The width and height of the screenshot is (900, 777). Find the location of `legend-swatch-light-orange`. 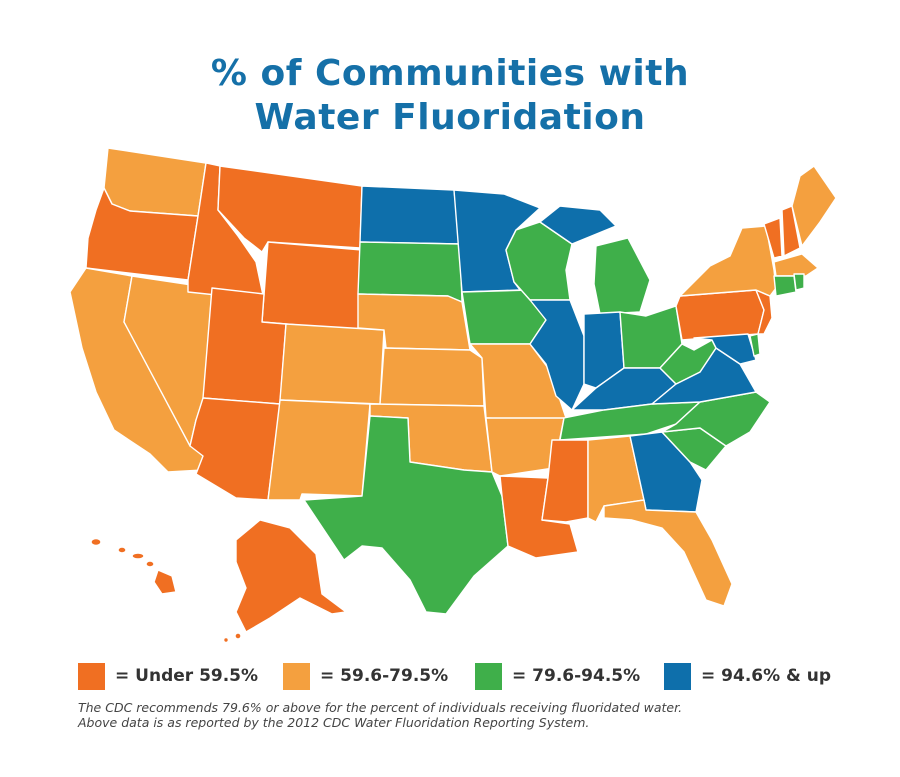

legend-swatch-light-orange is located at coordinates (296, 676).